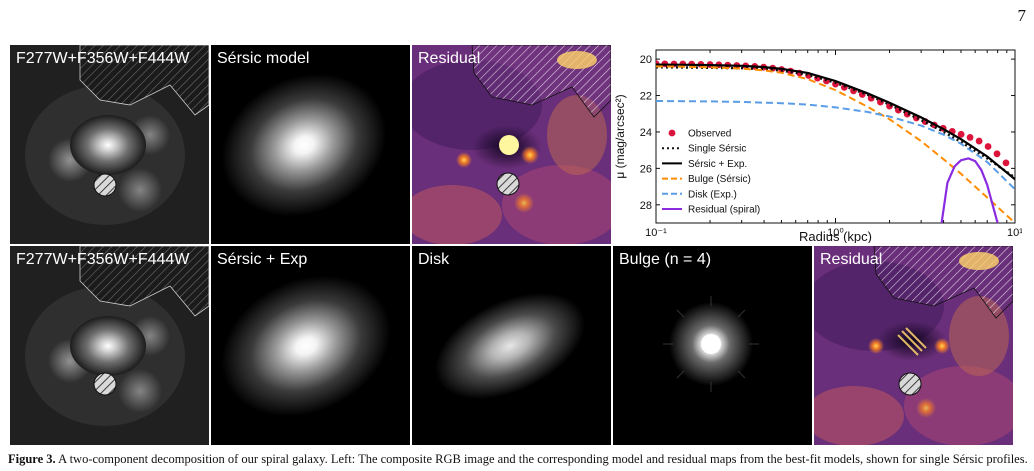  I want to click on bulge-image, so click(712, 345).